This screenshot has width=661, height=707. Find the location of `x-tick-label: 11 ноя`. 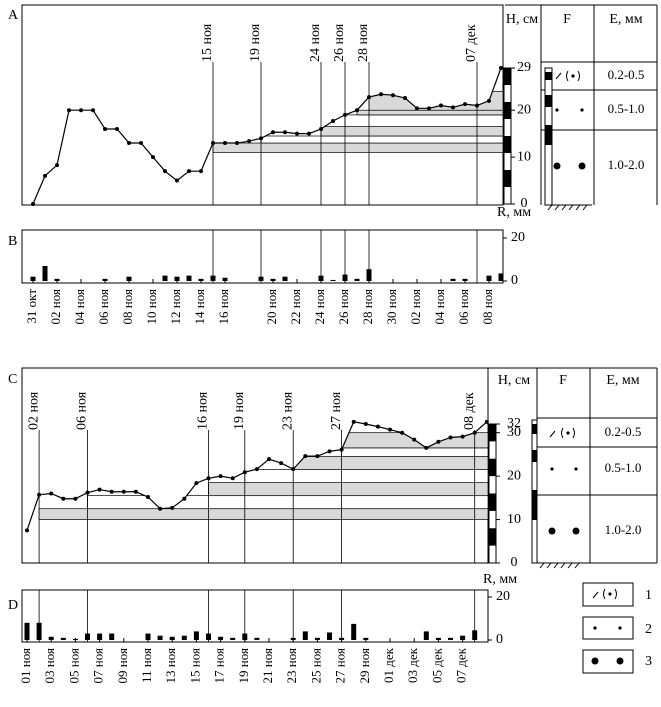

x-tick-label: 11 ноя is located at coordinates (146, 665).